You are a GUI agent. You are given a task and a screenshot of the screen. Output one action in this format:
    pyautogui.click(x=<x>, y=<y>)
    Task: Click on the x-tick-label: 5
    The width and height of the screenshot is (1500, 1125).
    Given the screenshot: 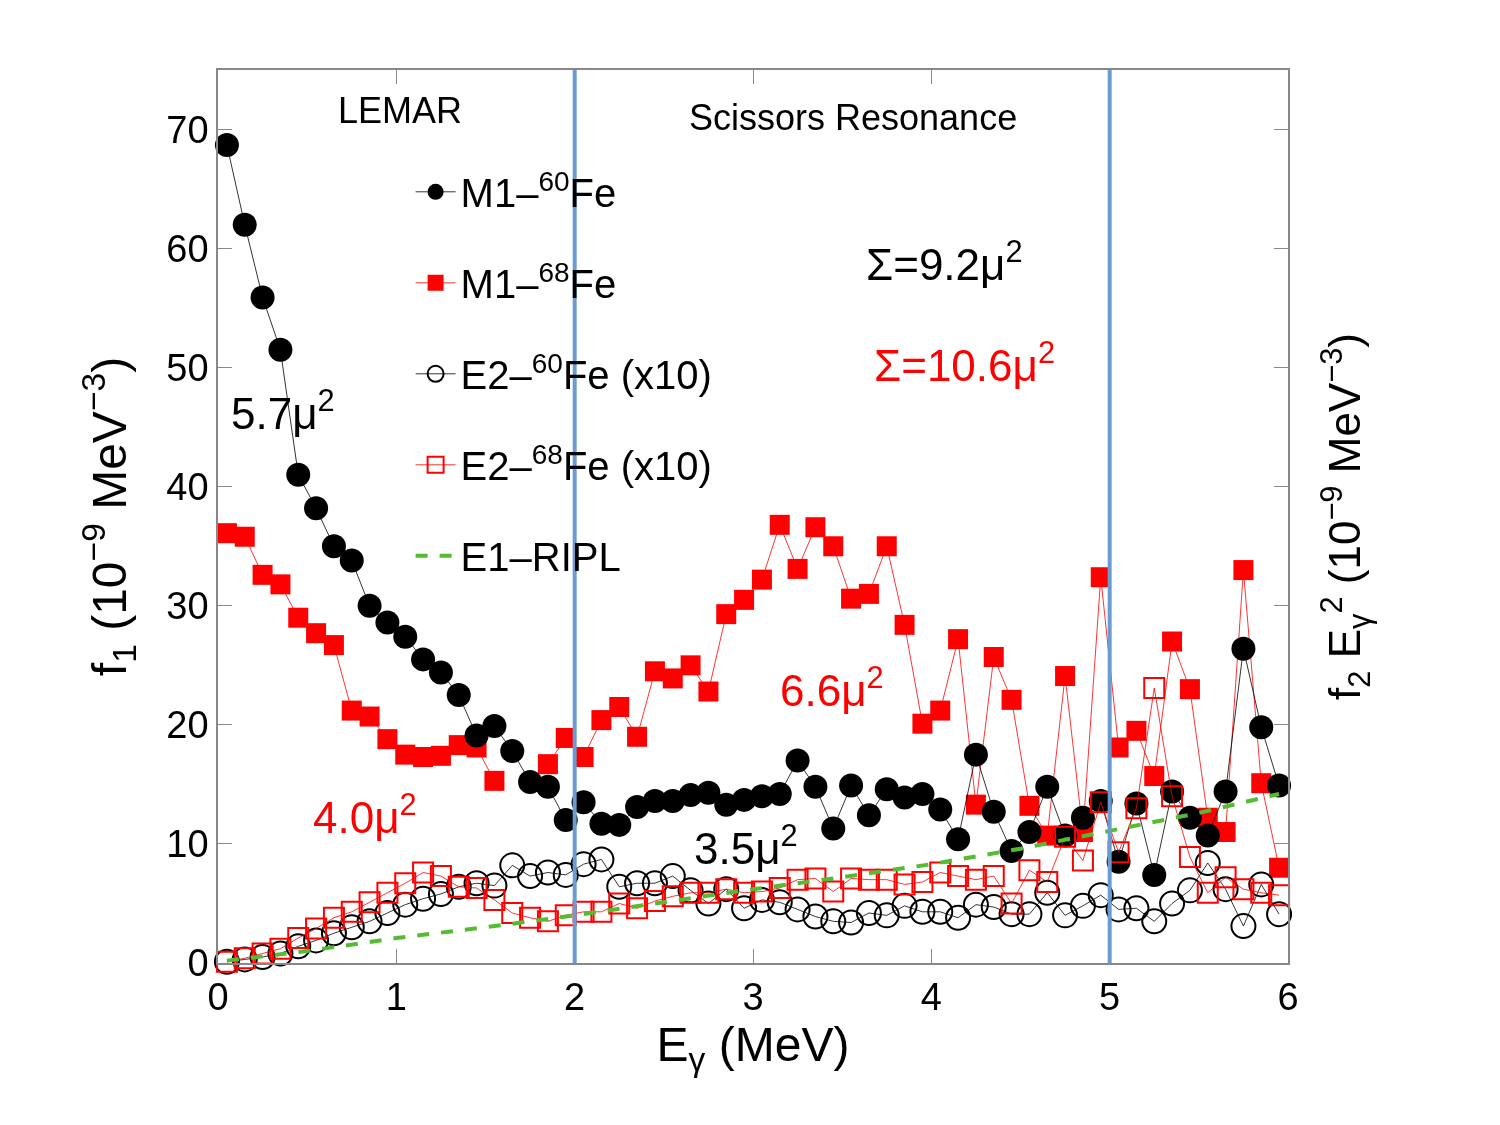 What is the action you would take?
    pyautogui.click(x=1110, y=997)
    